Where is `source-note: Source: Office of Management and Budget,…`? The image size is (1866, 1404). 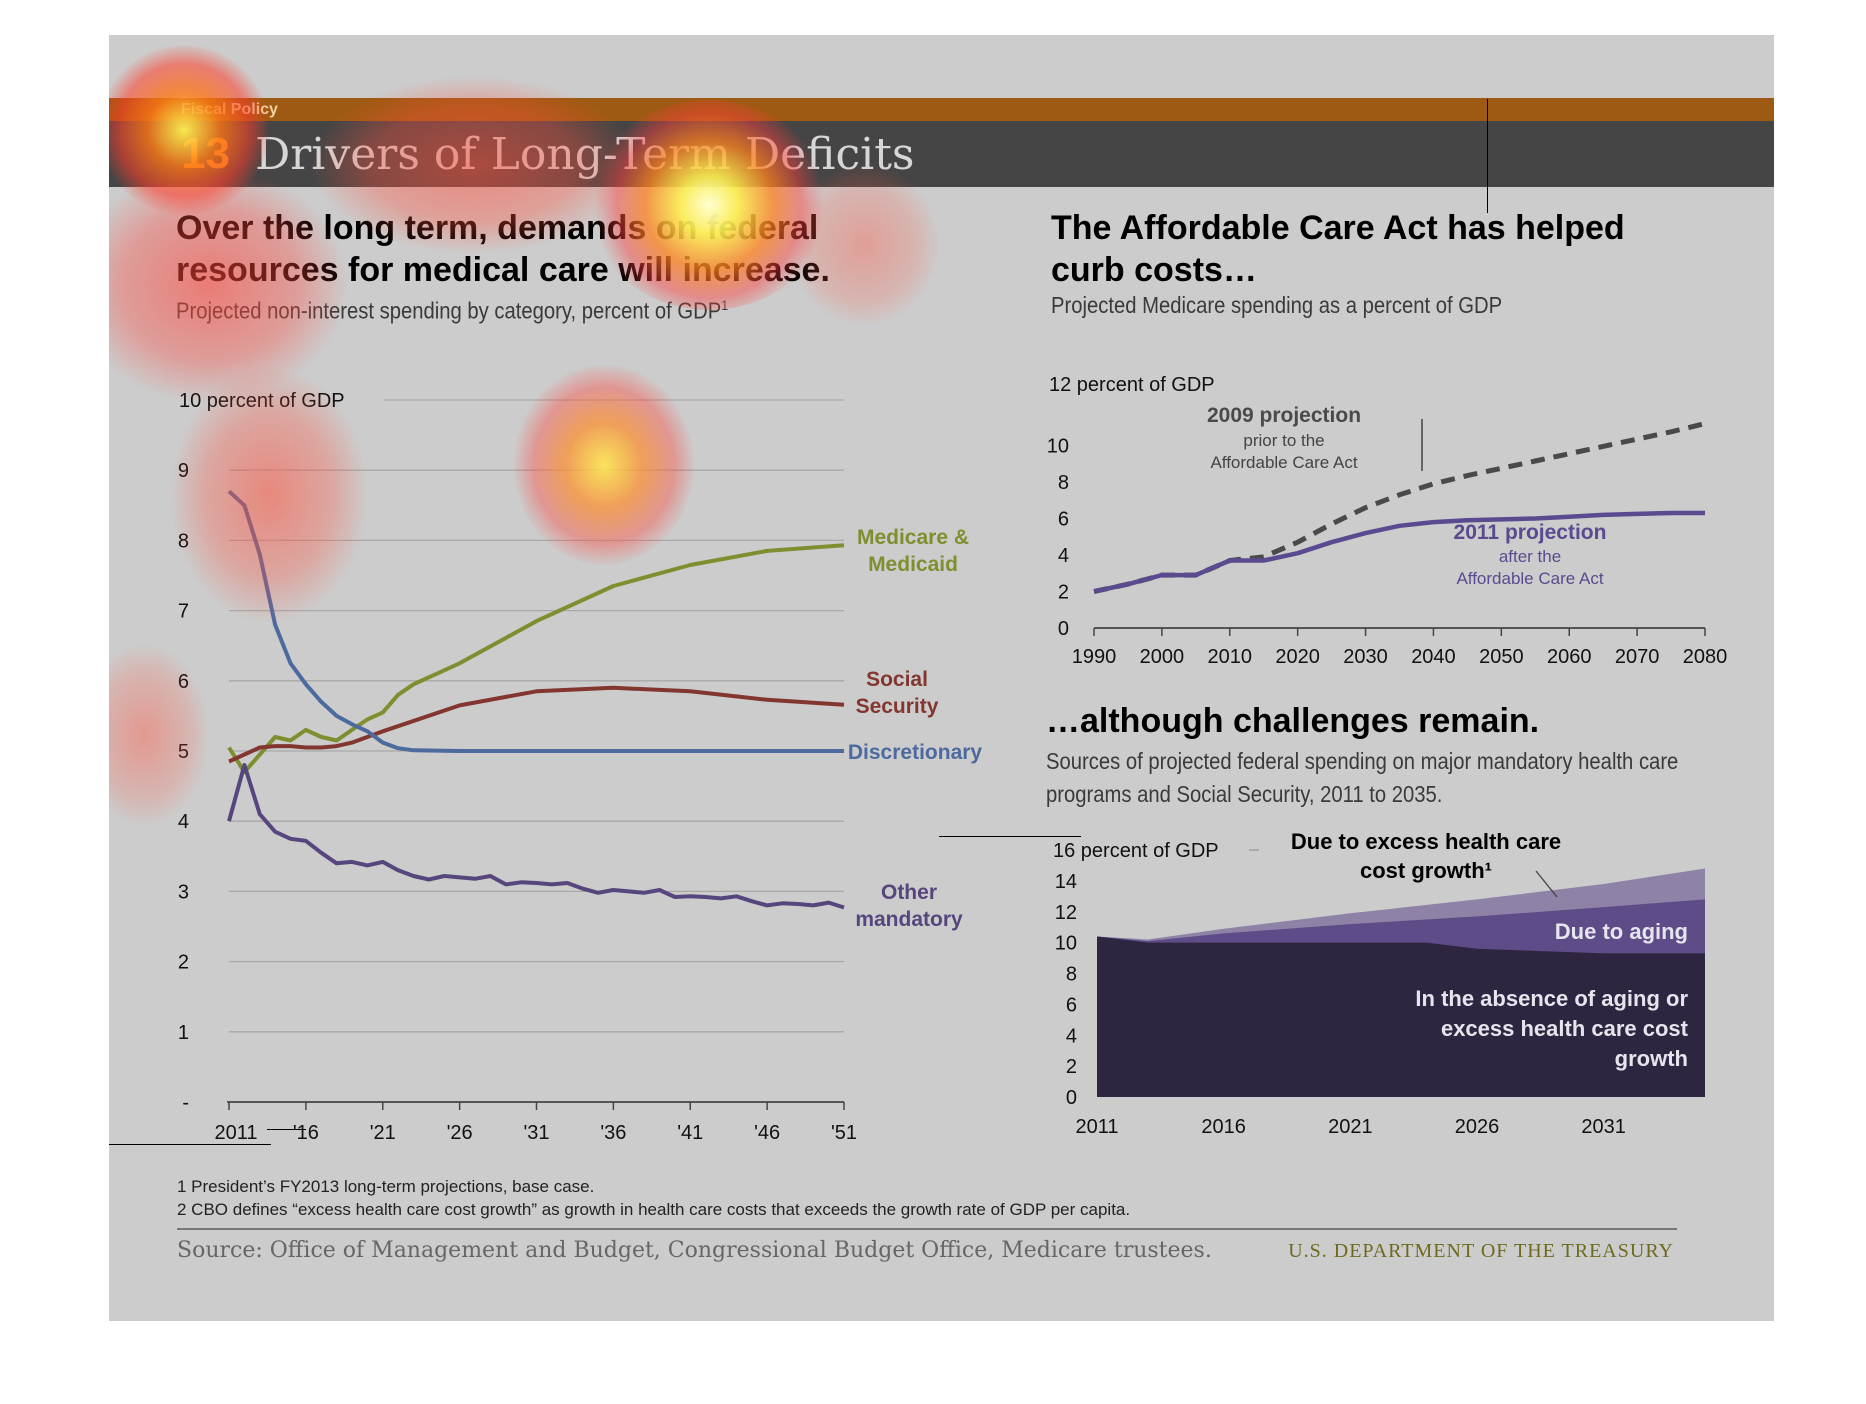
source-note: Source: Office of Management and Budget,… is located at coordinates (694, 1250).